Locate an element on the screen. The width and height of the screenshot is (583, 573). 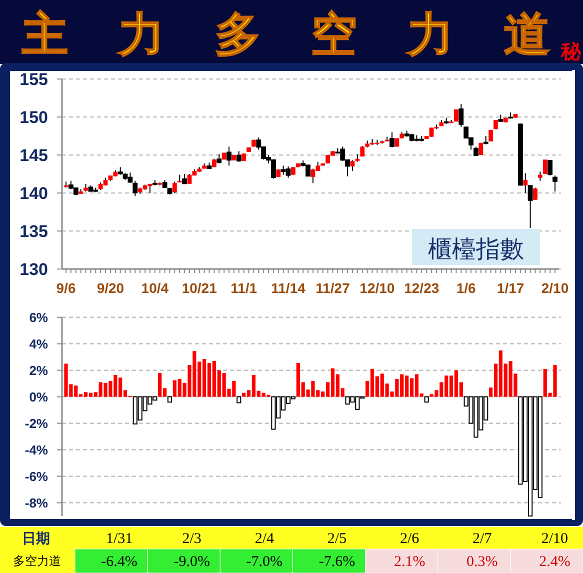
x-tick-label: 10/21 is located at coordinates (200, 288).